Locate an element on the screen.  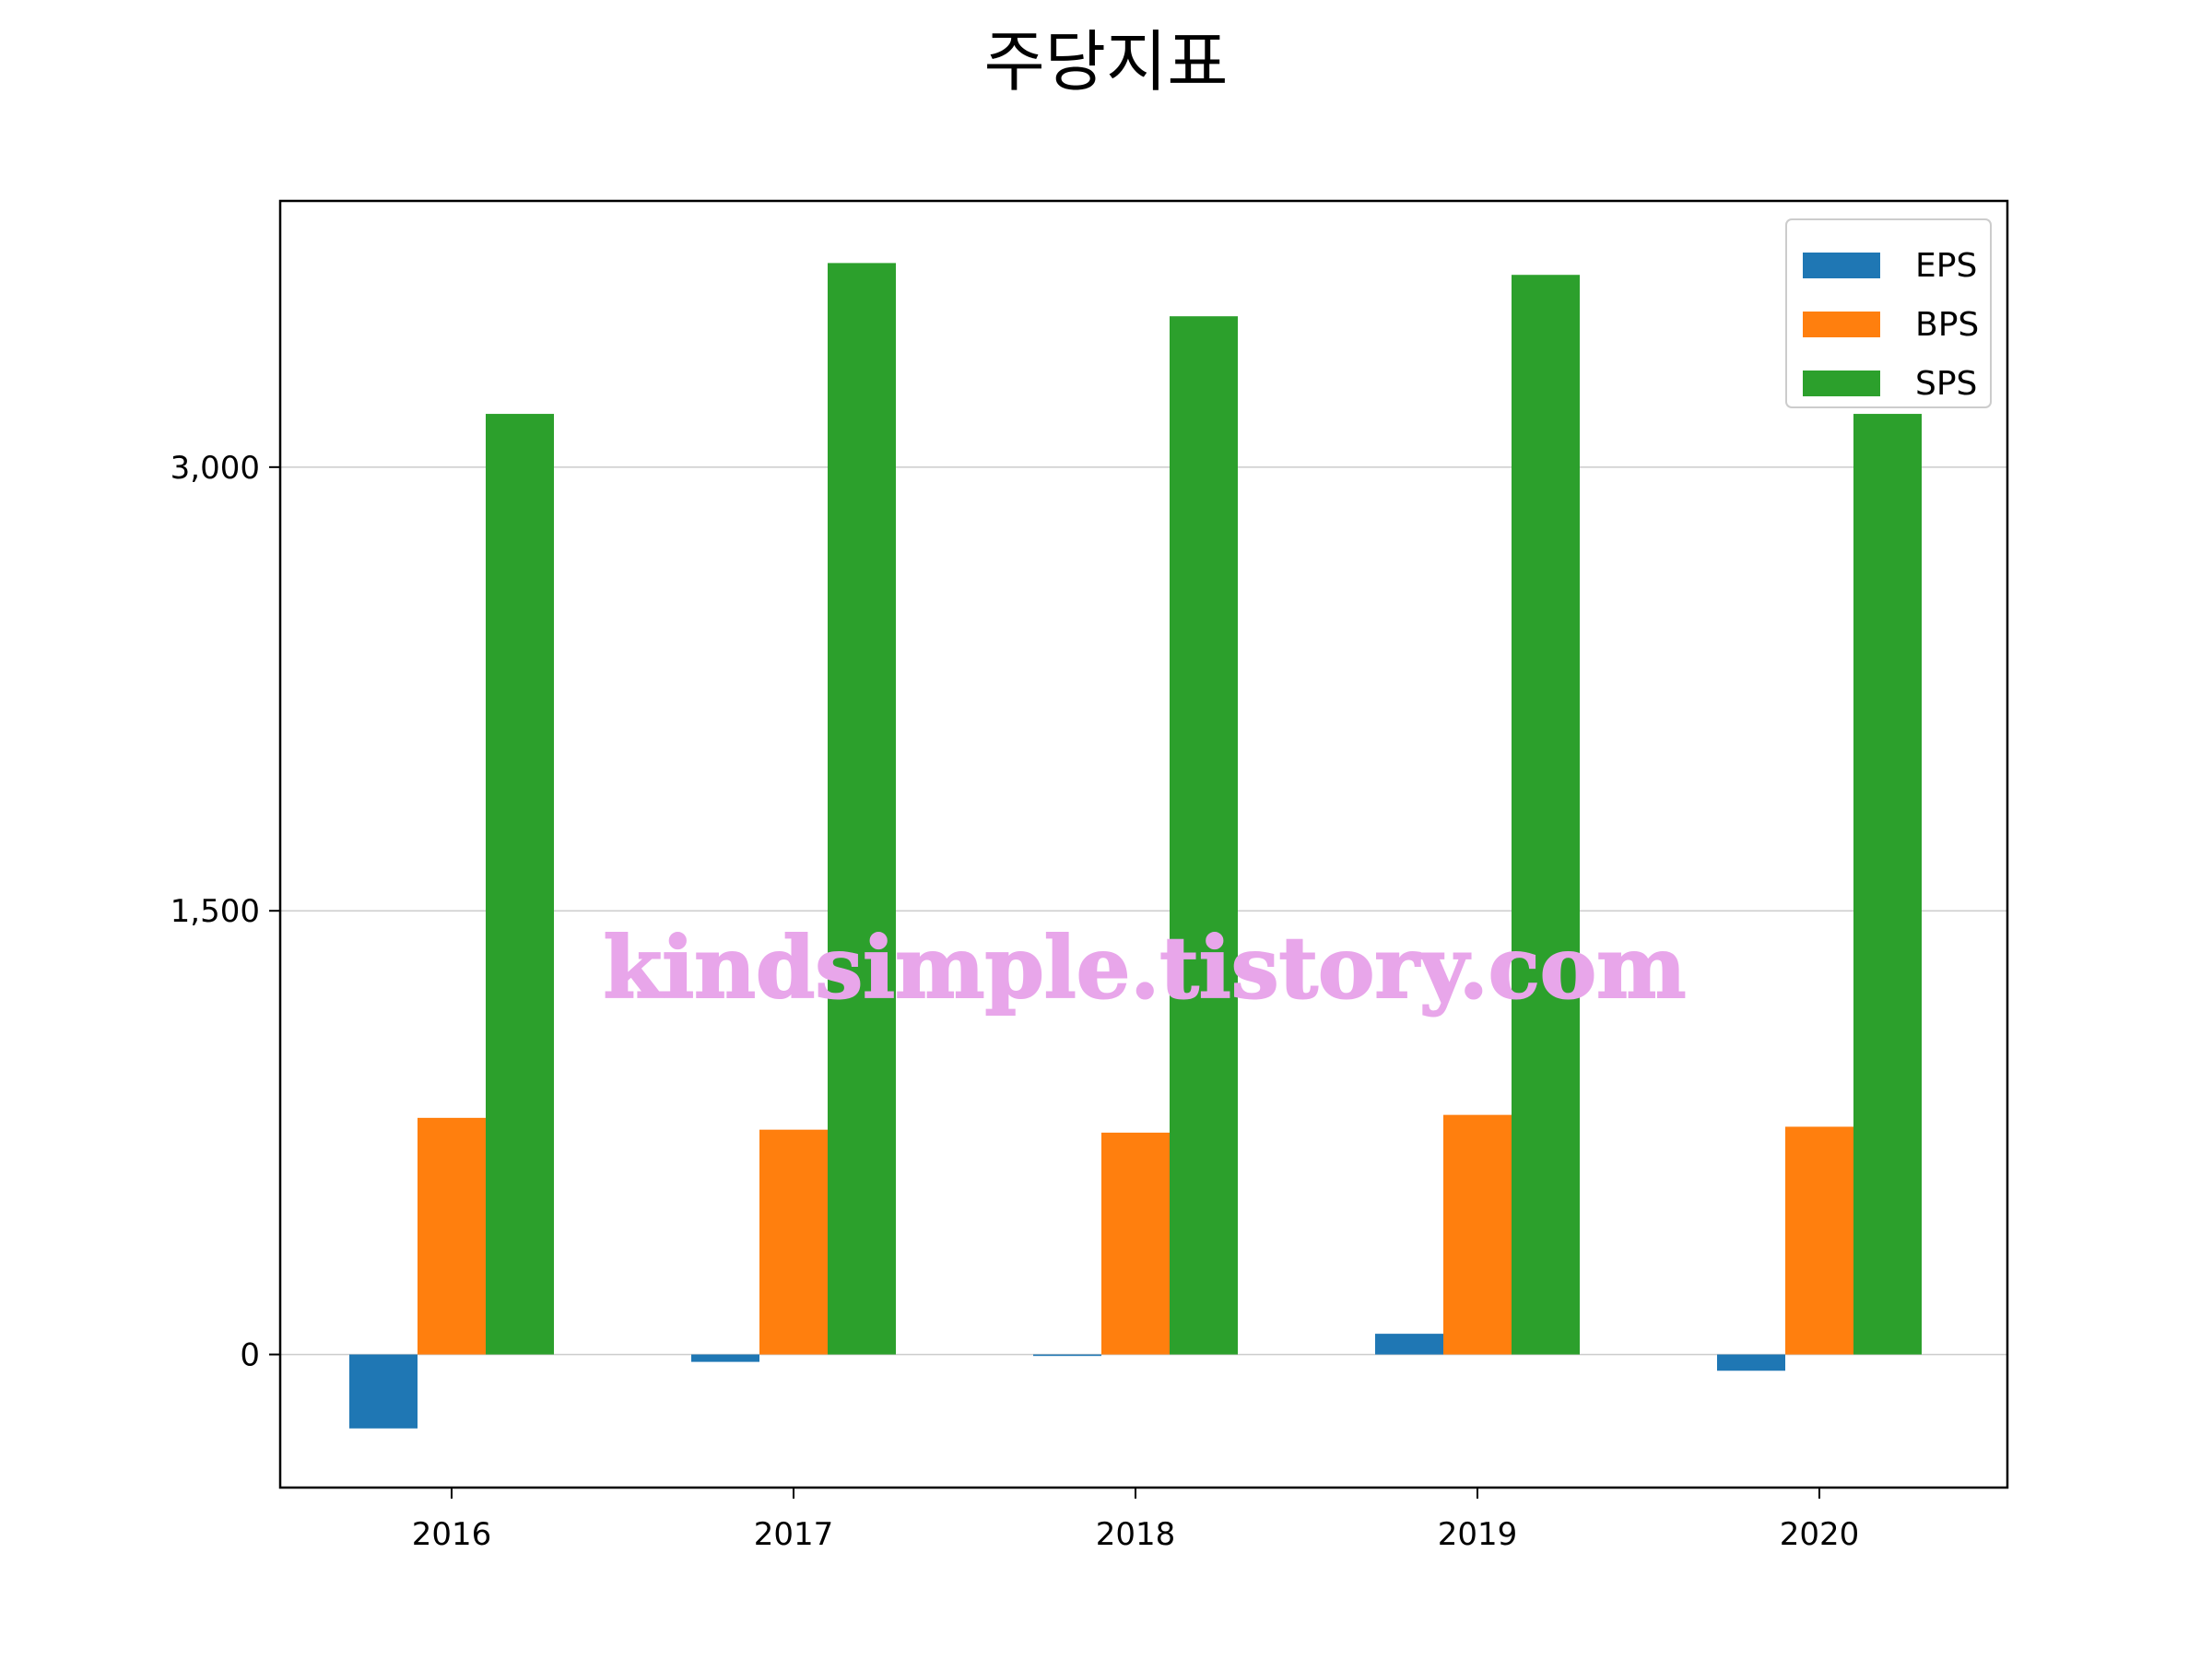
bar-bps-2016 is located at coordinates (452, 1236).